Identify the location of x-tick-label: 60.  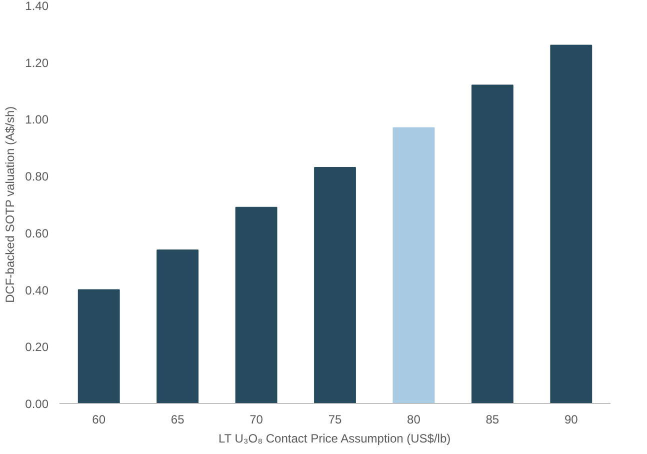
(99, 419).